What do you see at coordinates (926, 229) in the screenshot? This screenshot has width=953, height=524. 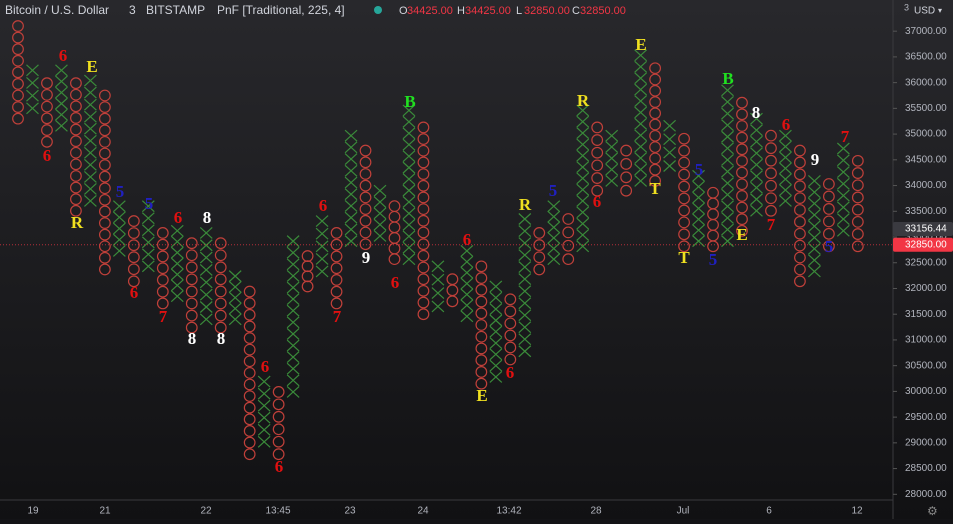 I see `price-badge-label: 33156.44` at bounding box center [926, 229].